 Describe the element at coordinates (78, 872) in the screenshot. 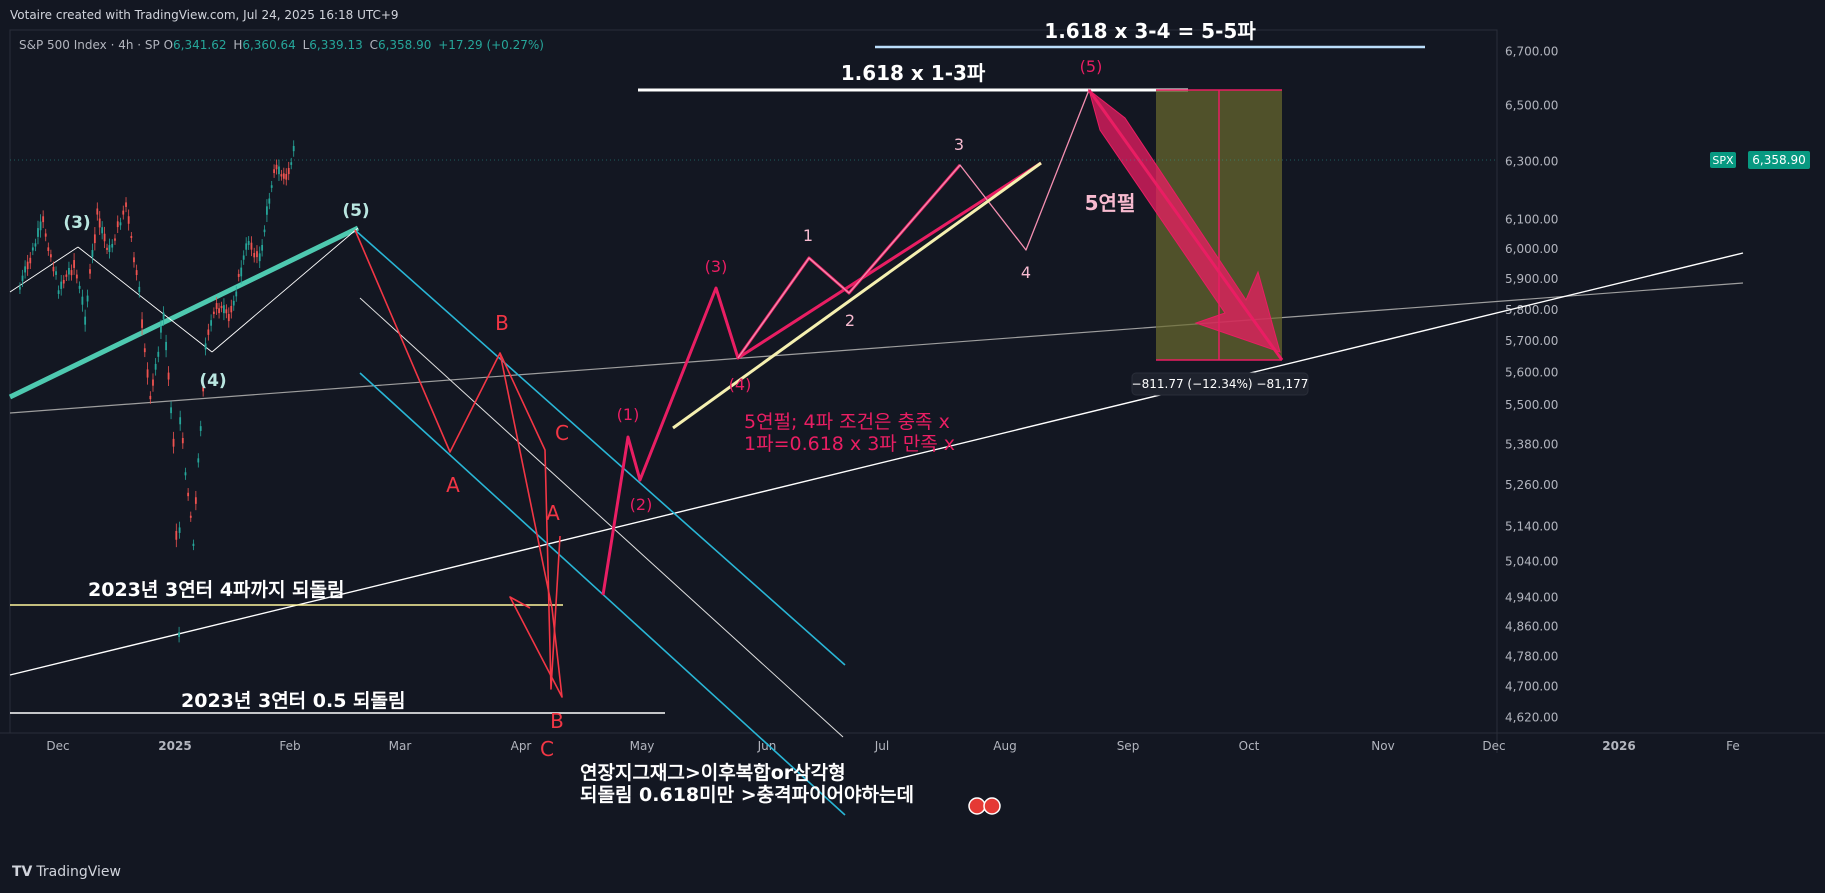

I see `brand-text: TradingView` at that location.